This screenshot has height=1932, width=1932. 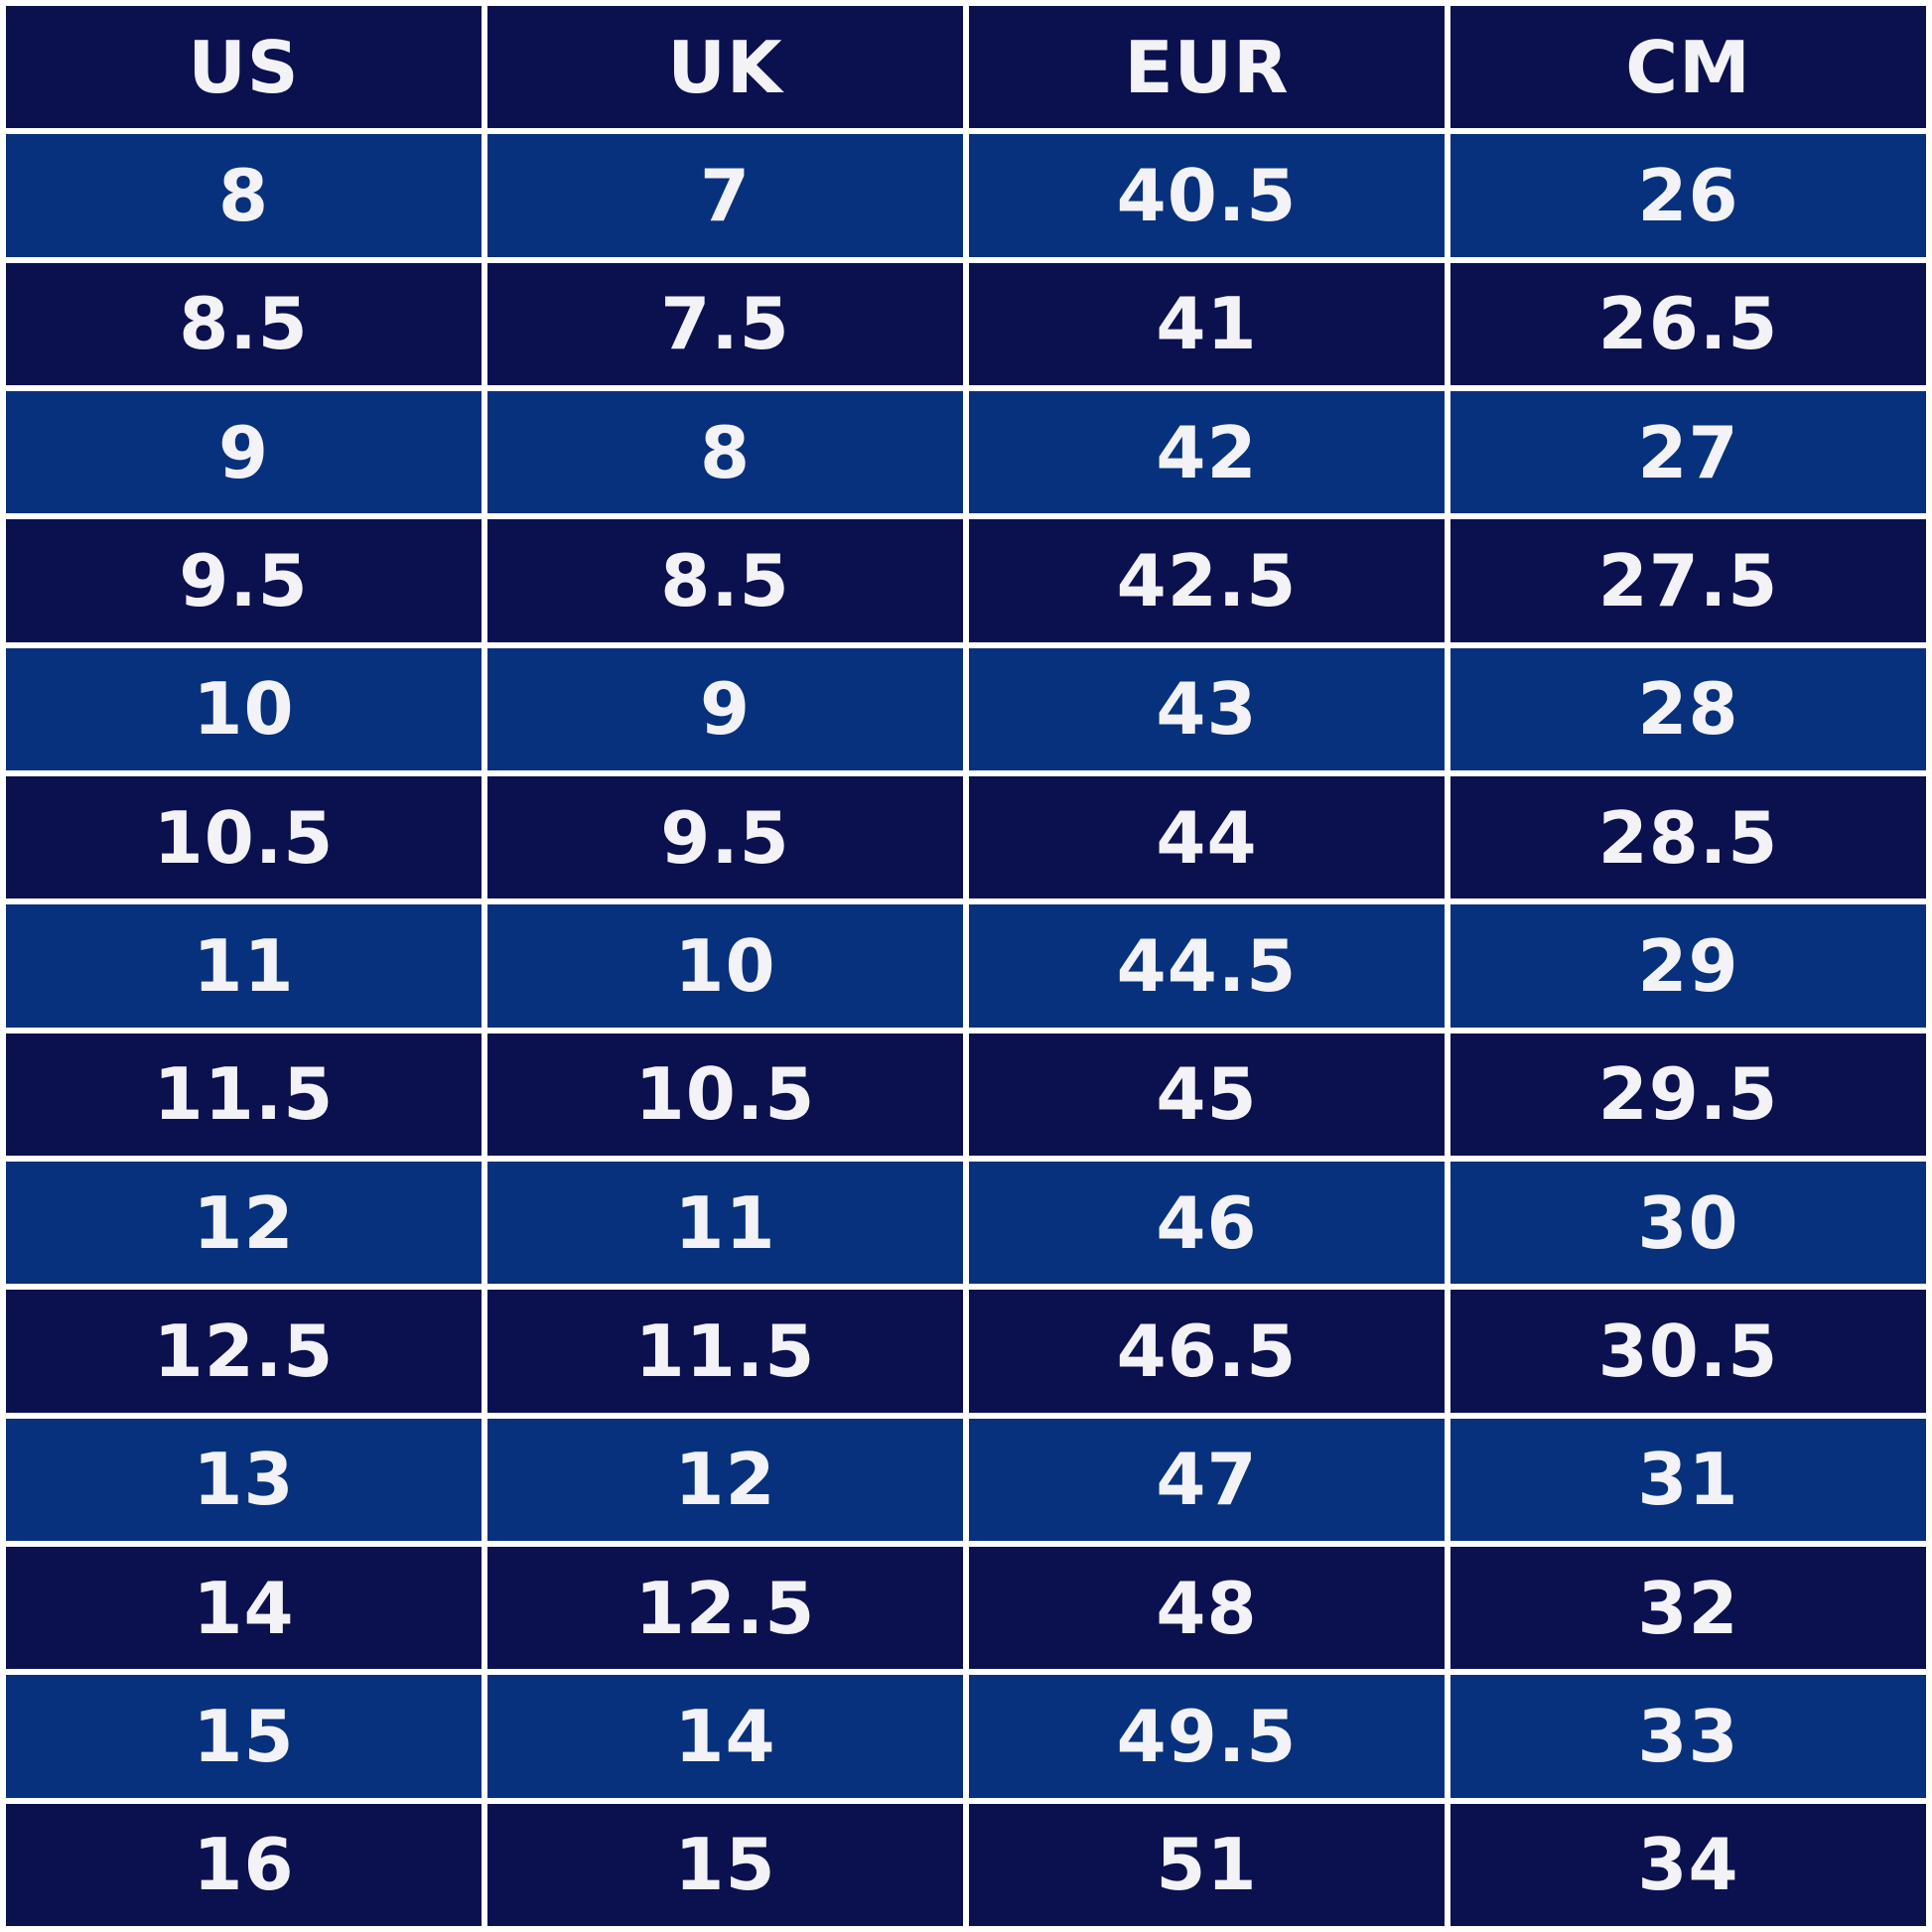 What do you see at coordinates (244, 1480) in the screenshot?
I see `table-cell: 13` at bounding box center [244, 1480].